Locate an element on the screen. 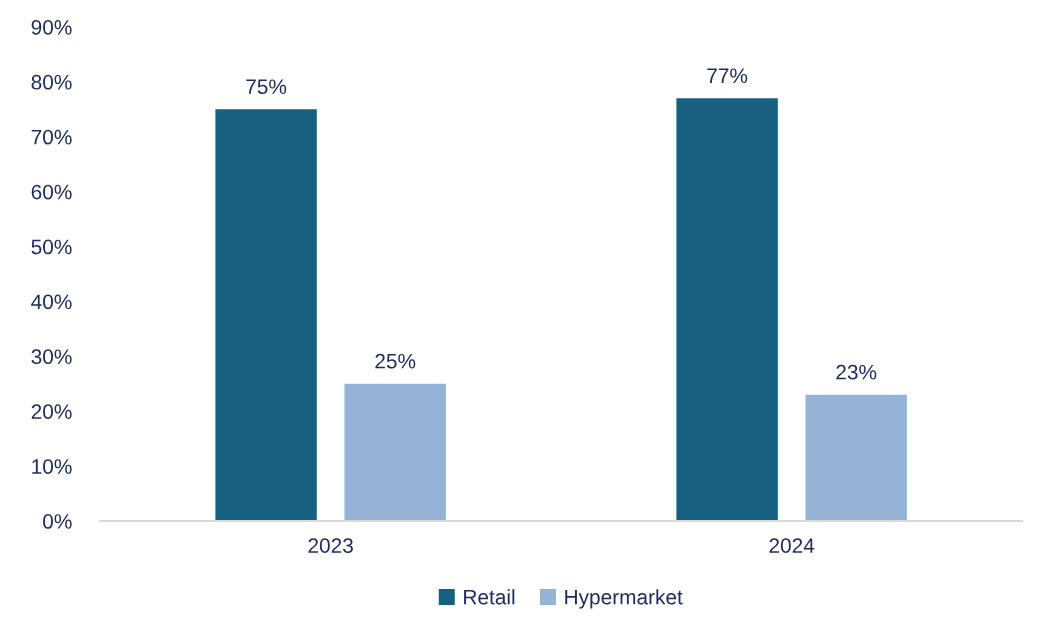 This screenshot has width=1043, height=627. y-tick-label: 20% is located at coordinates (51, 411).